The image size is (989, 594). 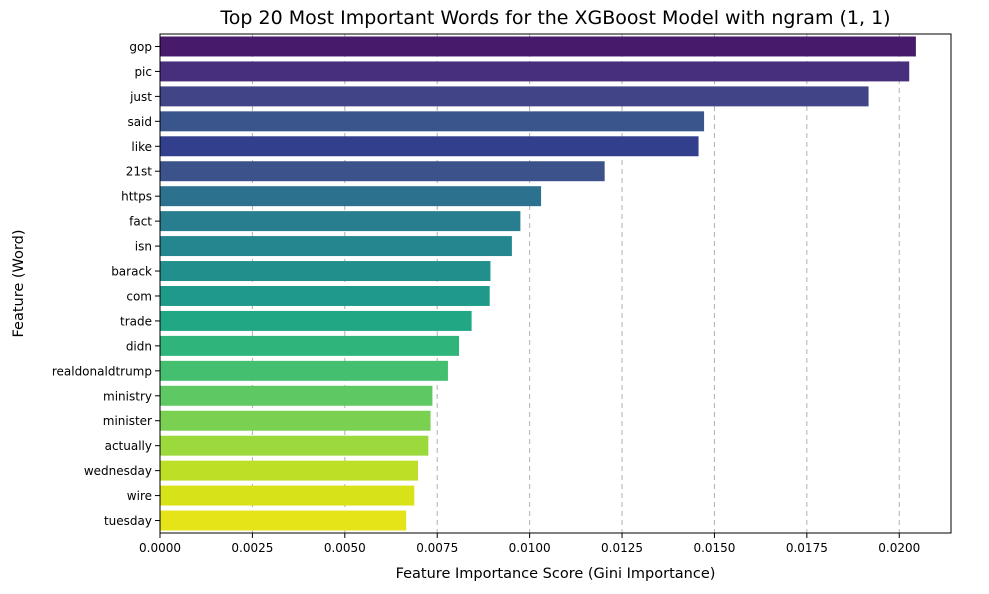 I want to click on bar-barack, so click(x=325, y=271).